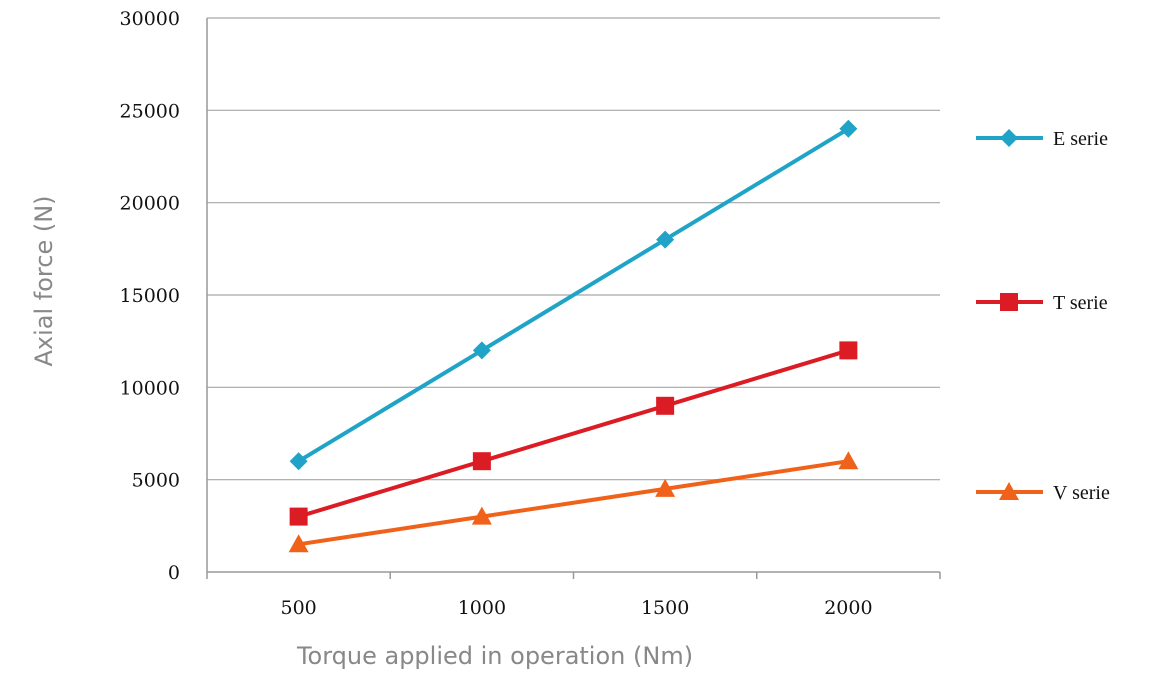 This screenshot has height=675, width=1160. Describe the element at coordinates (1081, 493) in the screenshot. I see `legend-label: V serie` at that location.